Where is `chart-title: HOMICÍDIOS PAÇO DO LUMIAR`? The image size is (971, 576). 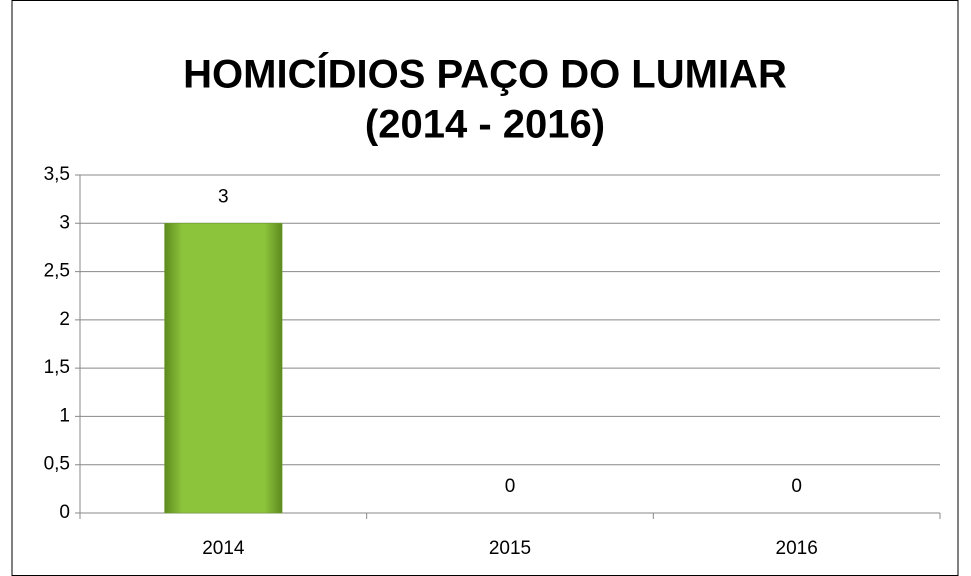
chart-title: HOMICÍDIOS PAÇO DO LUMIAR is located at coordinates (485, 74).